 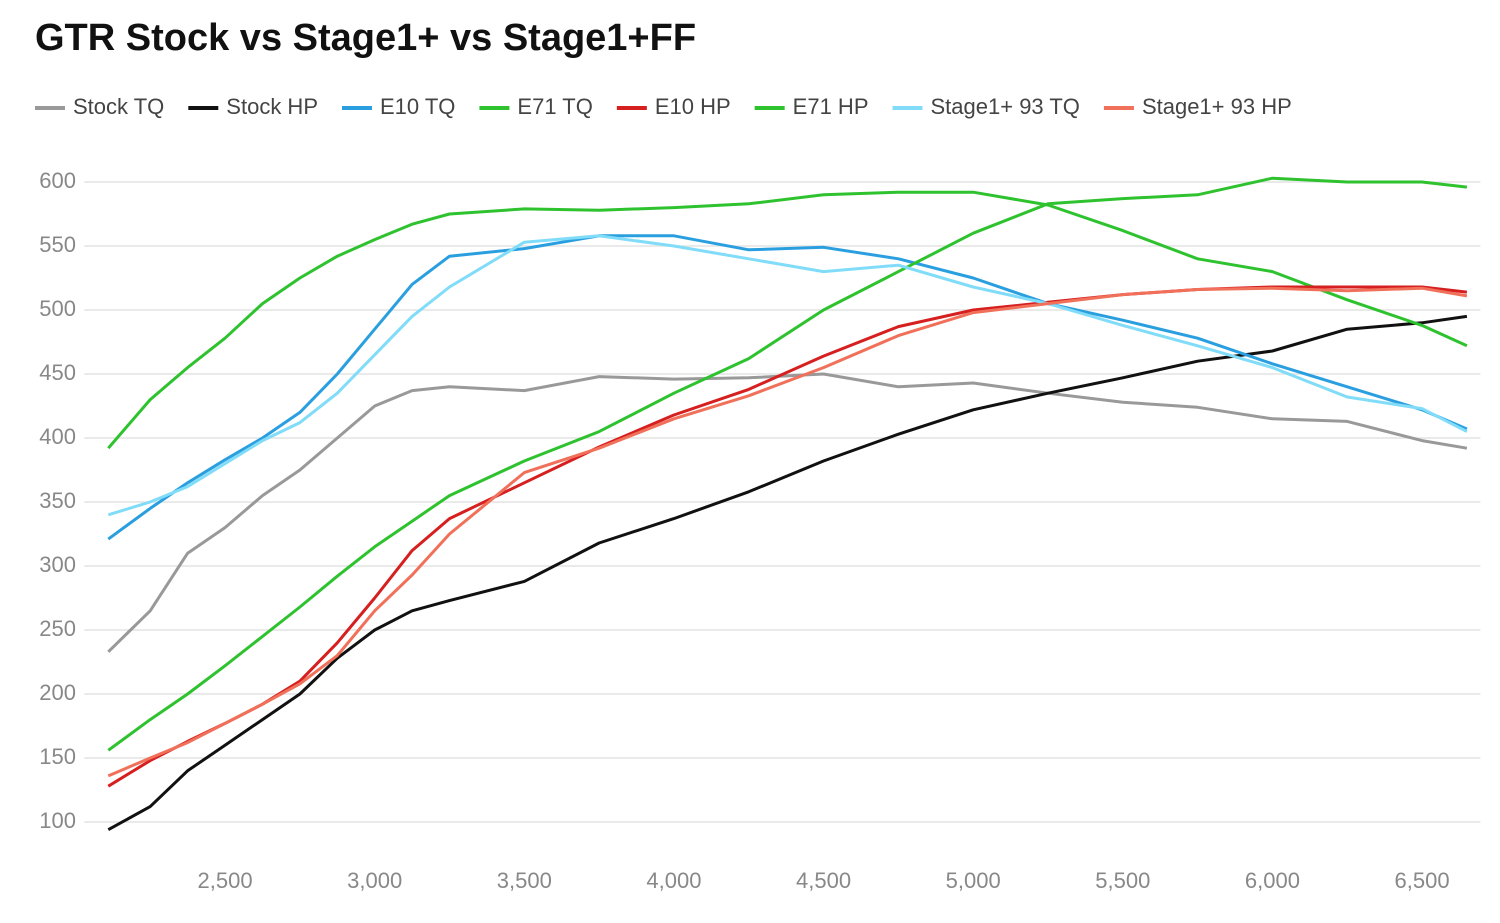 I want to click on y-tick-label: 350, so click(x=57, y=500).